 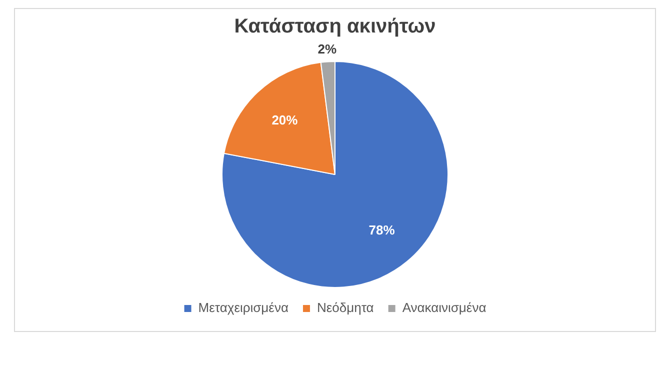 I want to click on chart-title: Κατάσταση ακινήτων, so click(x=335, y=27).